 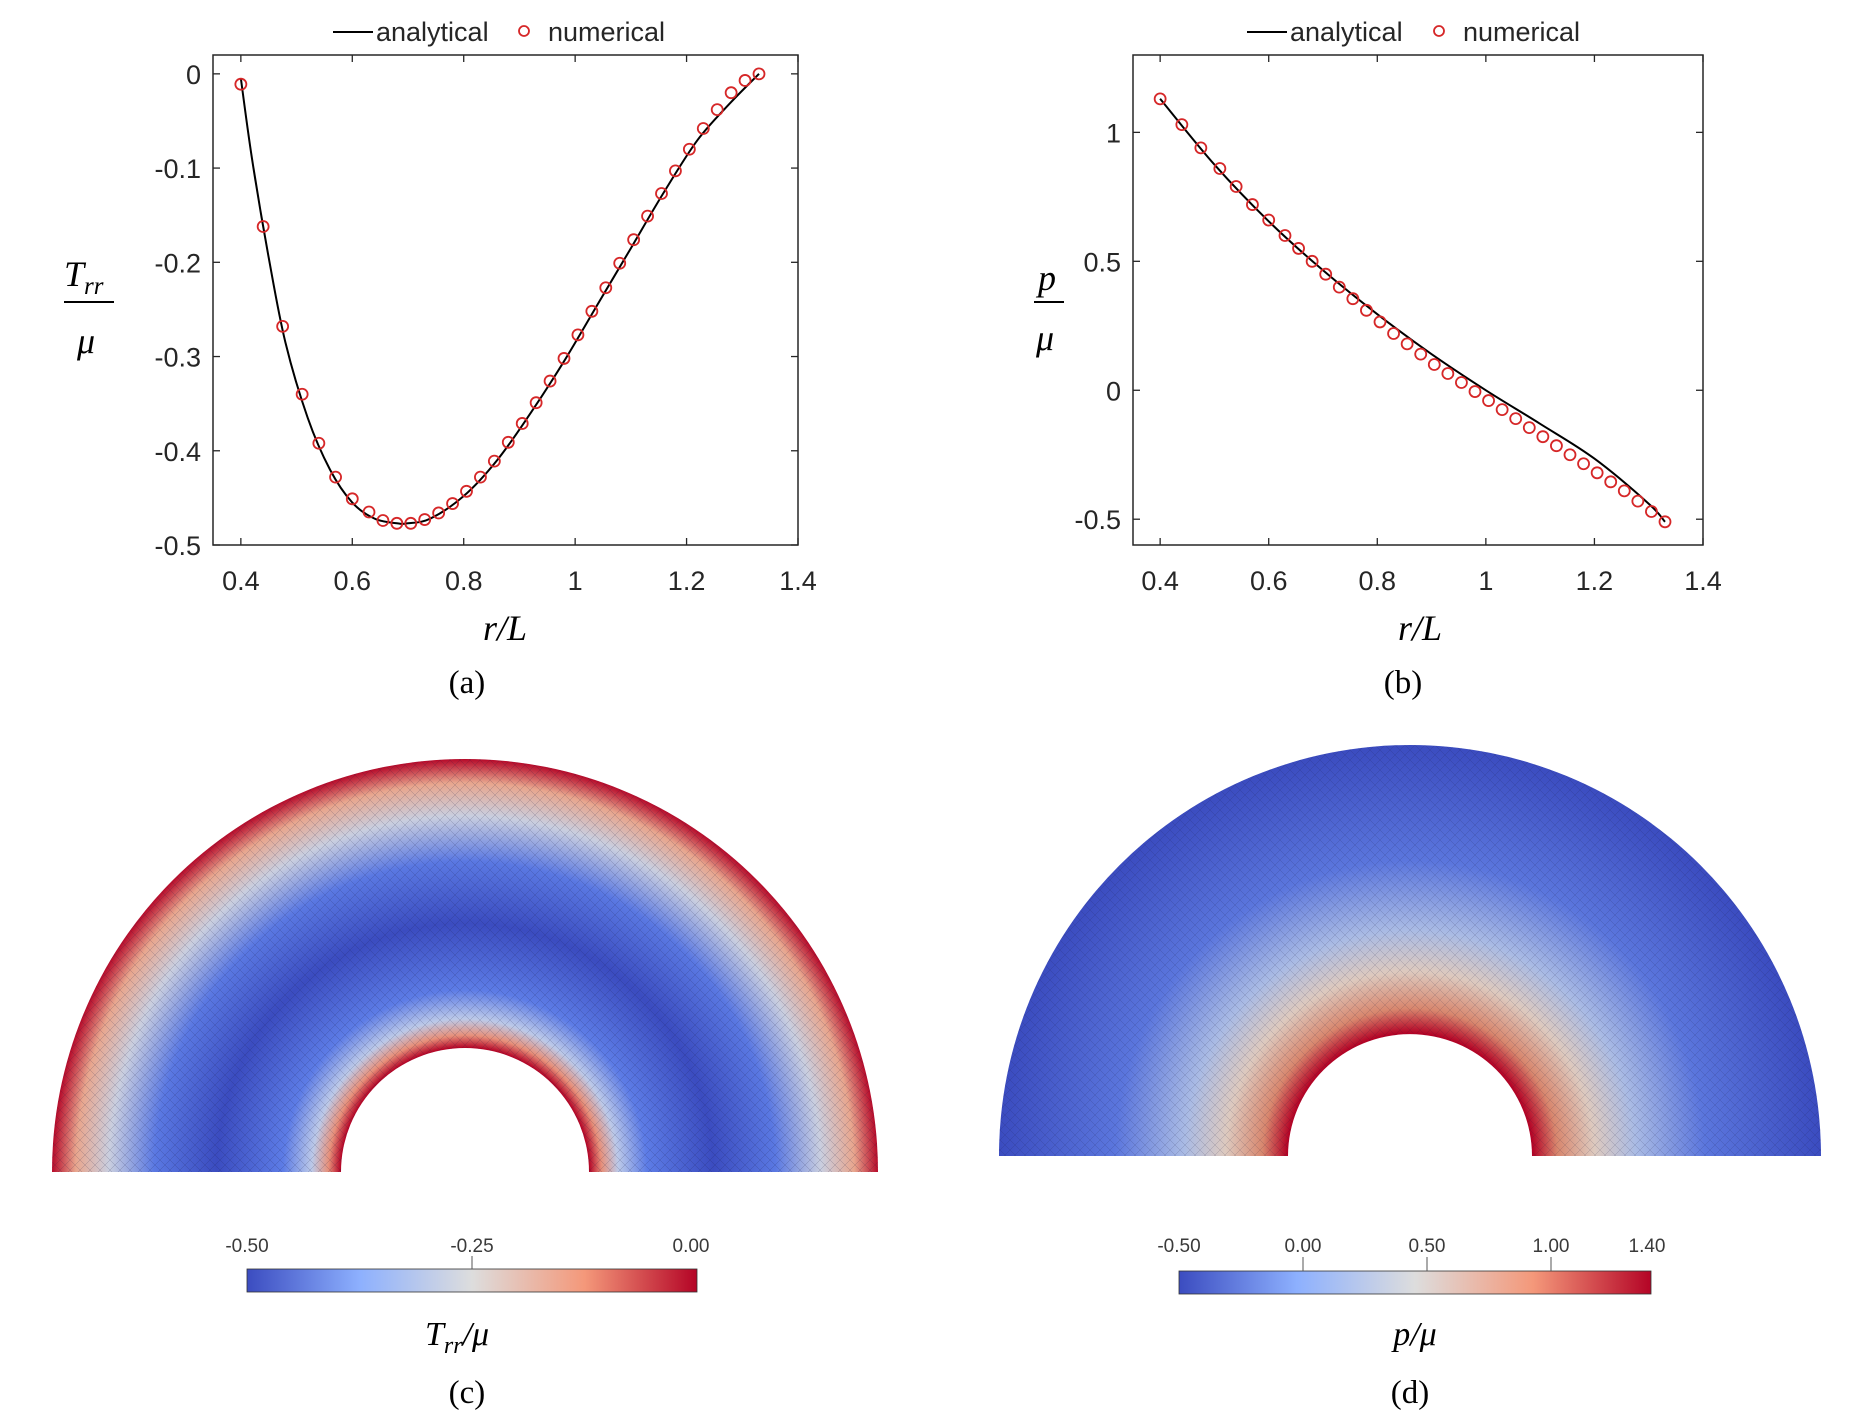 What do you see at coordinates (1439, 31) in the screenshot?
I see `legend-b-marker-swatch` at bounding box center [1439, 31].